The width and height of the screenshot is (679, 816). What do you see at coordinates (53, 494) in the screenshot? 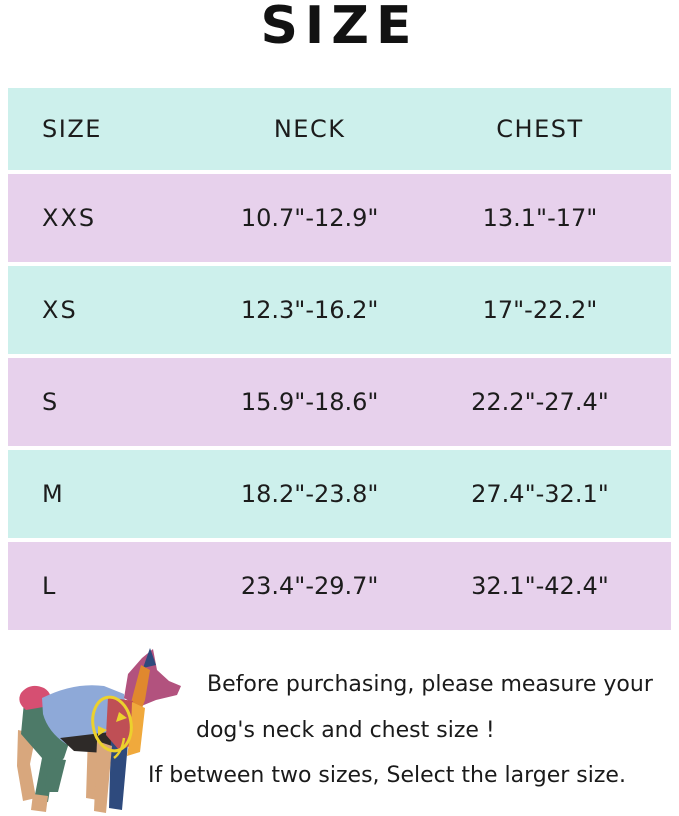
I see `size-label: M` at bounding box center [53, 494].